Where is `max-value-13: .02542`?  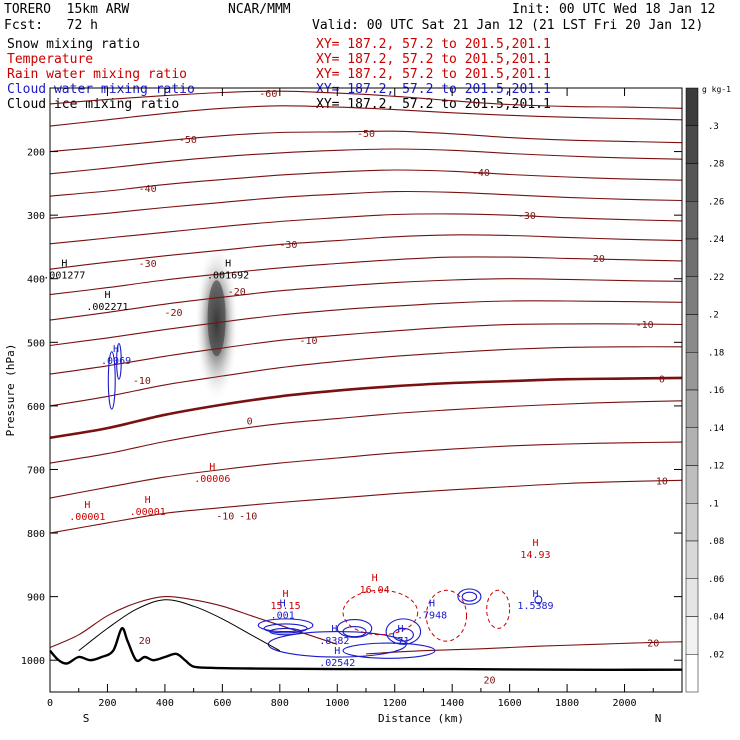
max-value-13: .02542 is located at coordinates (337, 663).